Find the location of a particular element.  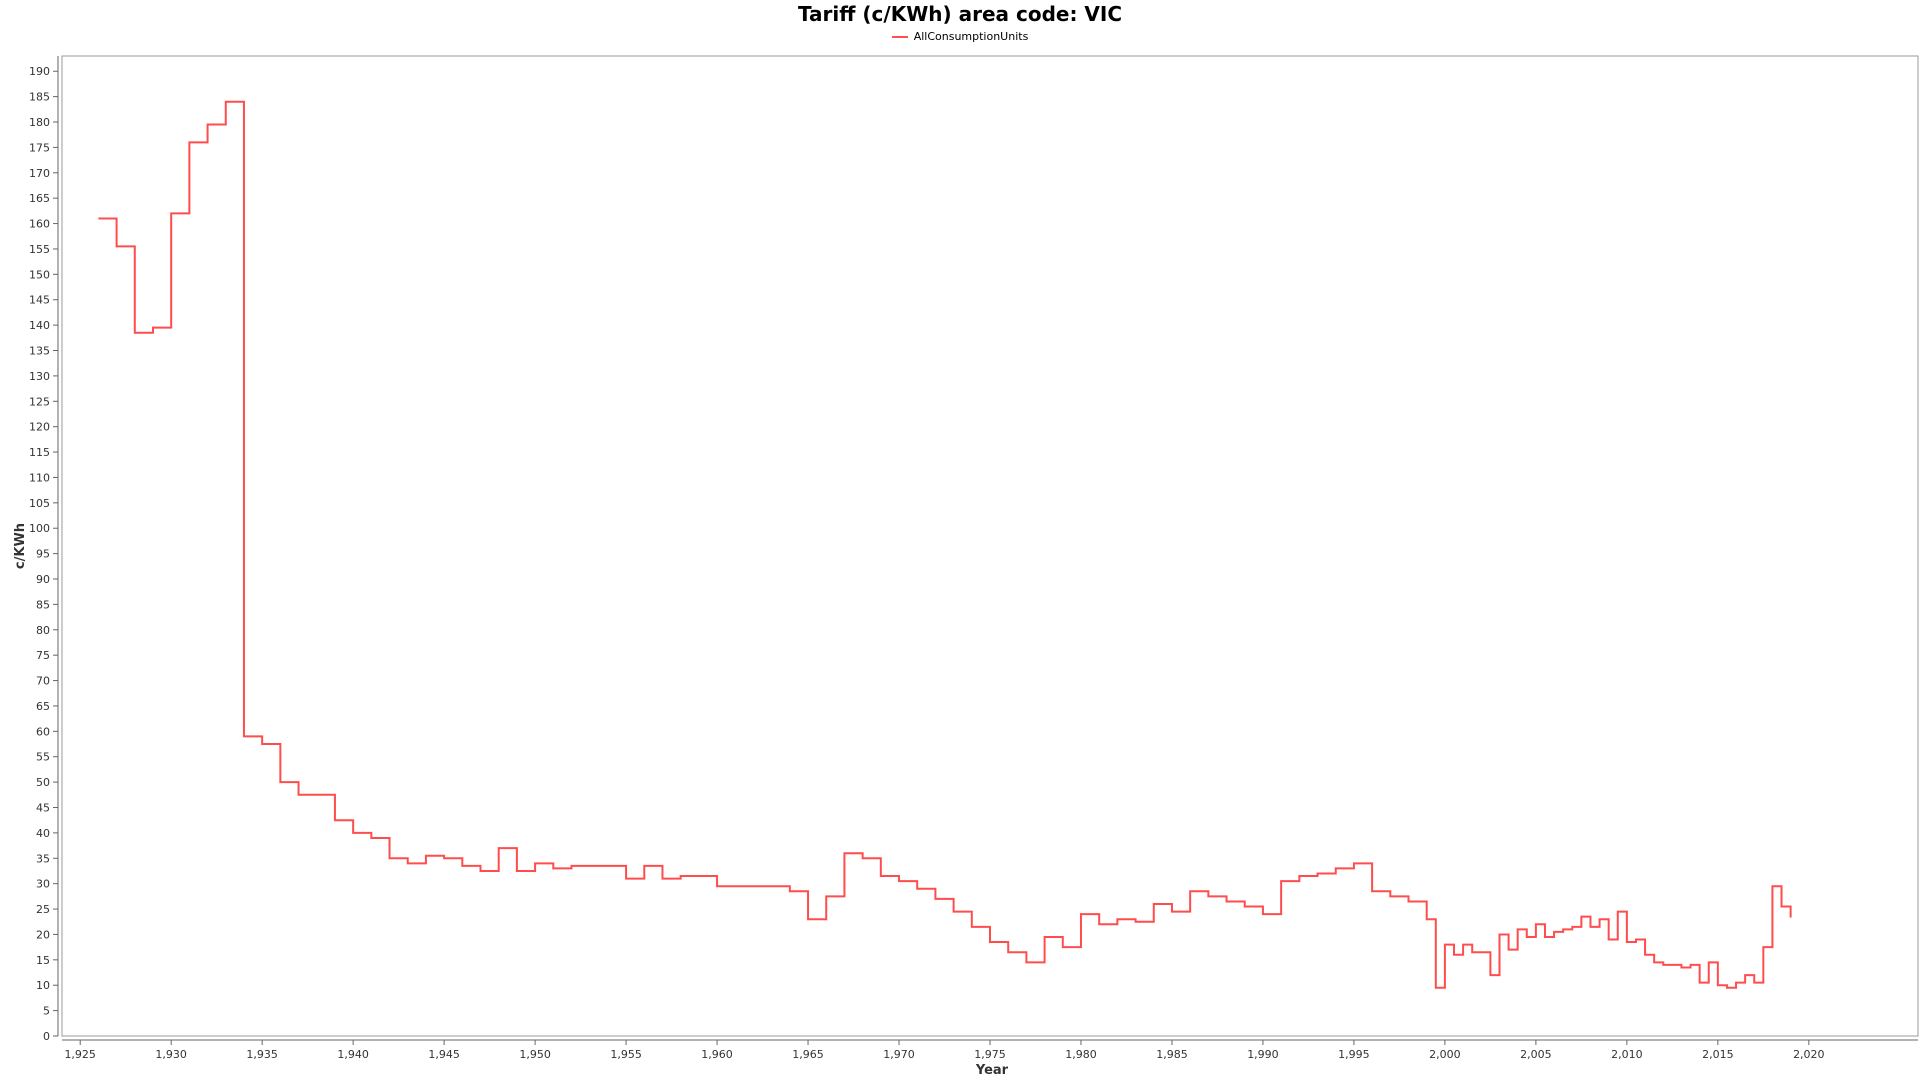

x-tick-label: 1,965 is located at coordinates (808, 1054).